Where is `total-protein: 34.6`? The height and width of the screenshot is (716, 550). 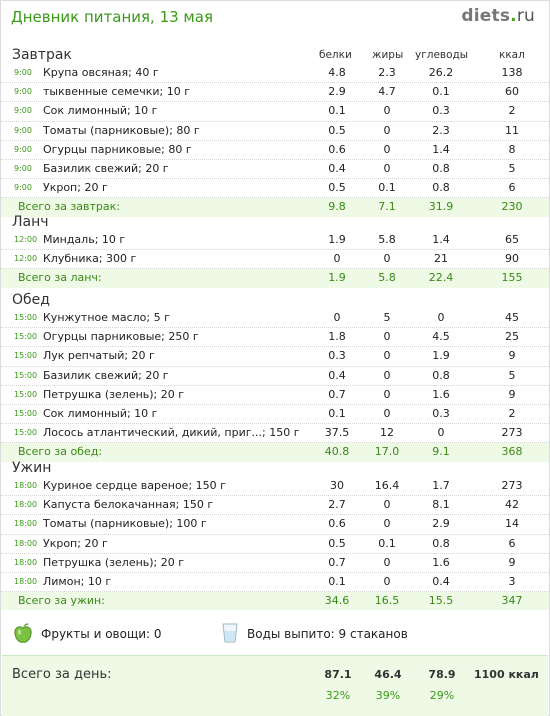 total-protein: 34.6 is located at coordinates (337, 601).